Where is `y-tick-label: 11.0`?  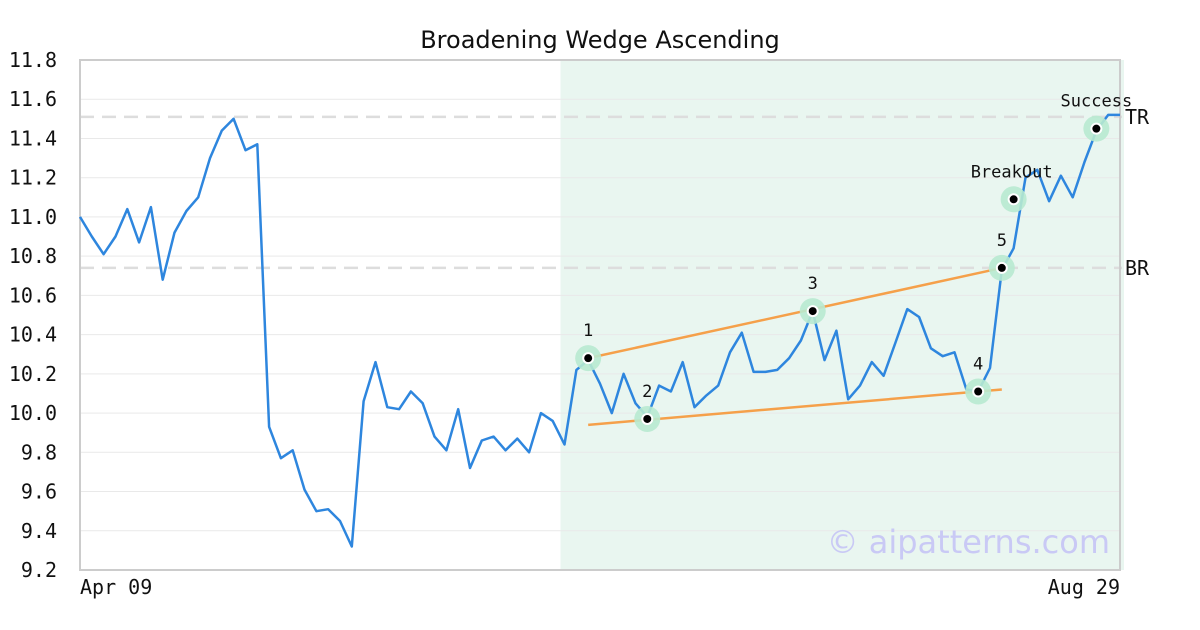
y-tick-label: 11.0 is located at coordinates (33, 217).